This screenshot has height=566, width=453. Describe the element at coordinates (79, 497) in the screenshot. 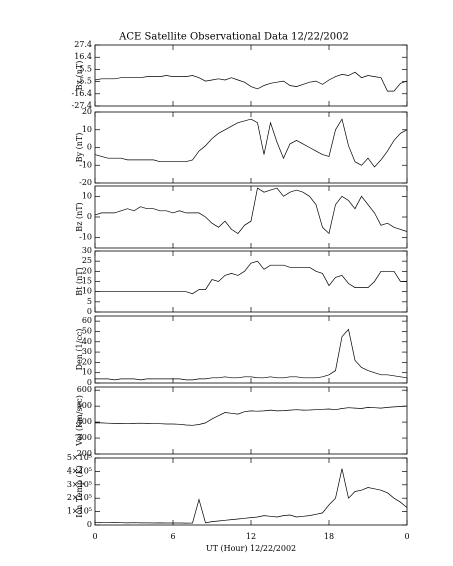

I see `y-tick-label: 2×10⁵` at that location.